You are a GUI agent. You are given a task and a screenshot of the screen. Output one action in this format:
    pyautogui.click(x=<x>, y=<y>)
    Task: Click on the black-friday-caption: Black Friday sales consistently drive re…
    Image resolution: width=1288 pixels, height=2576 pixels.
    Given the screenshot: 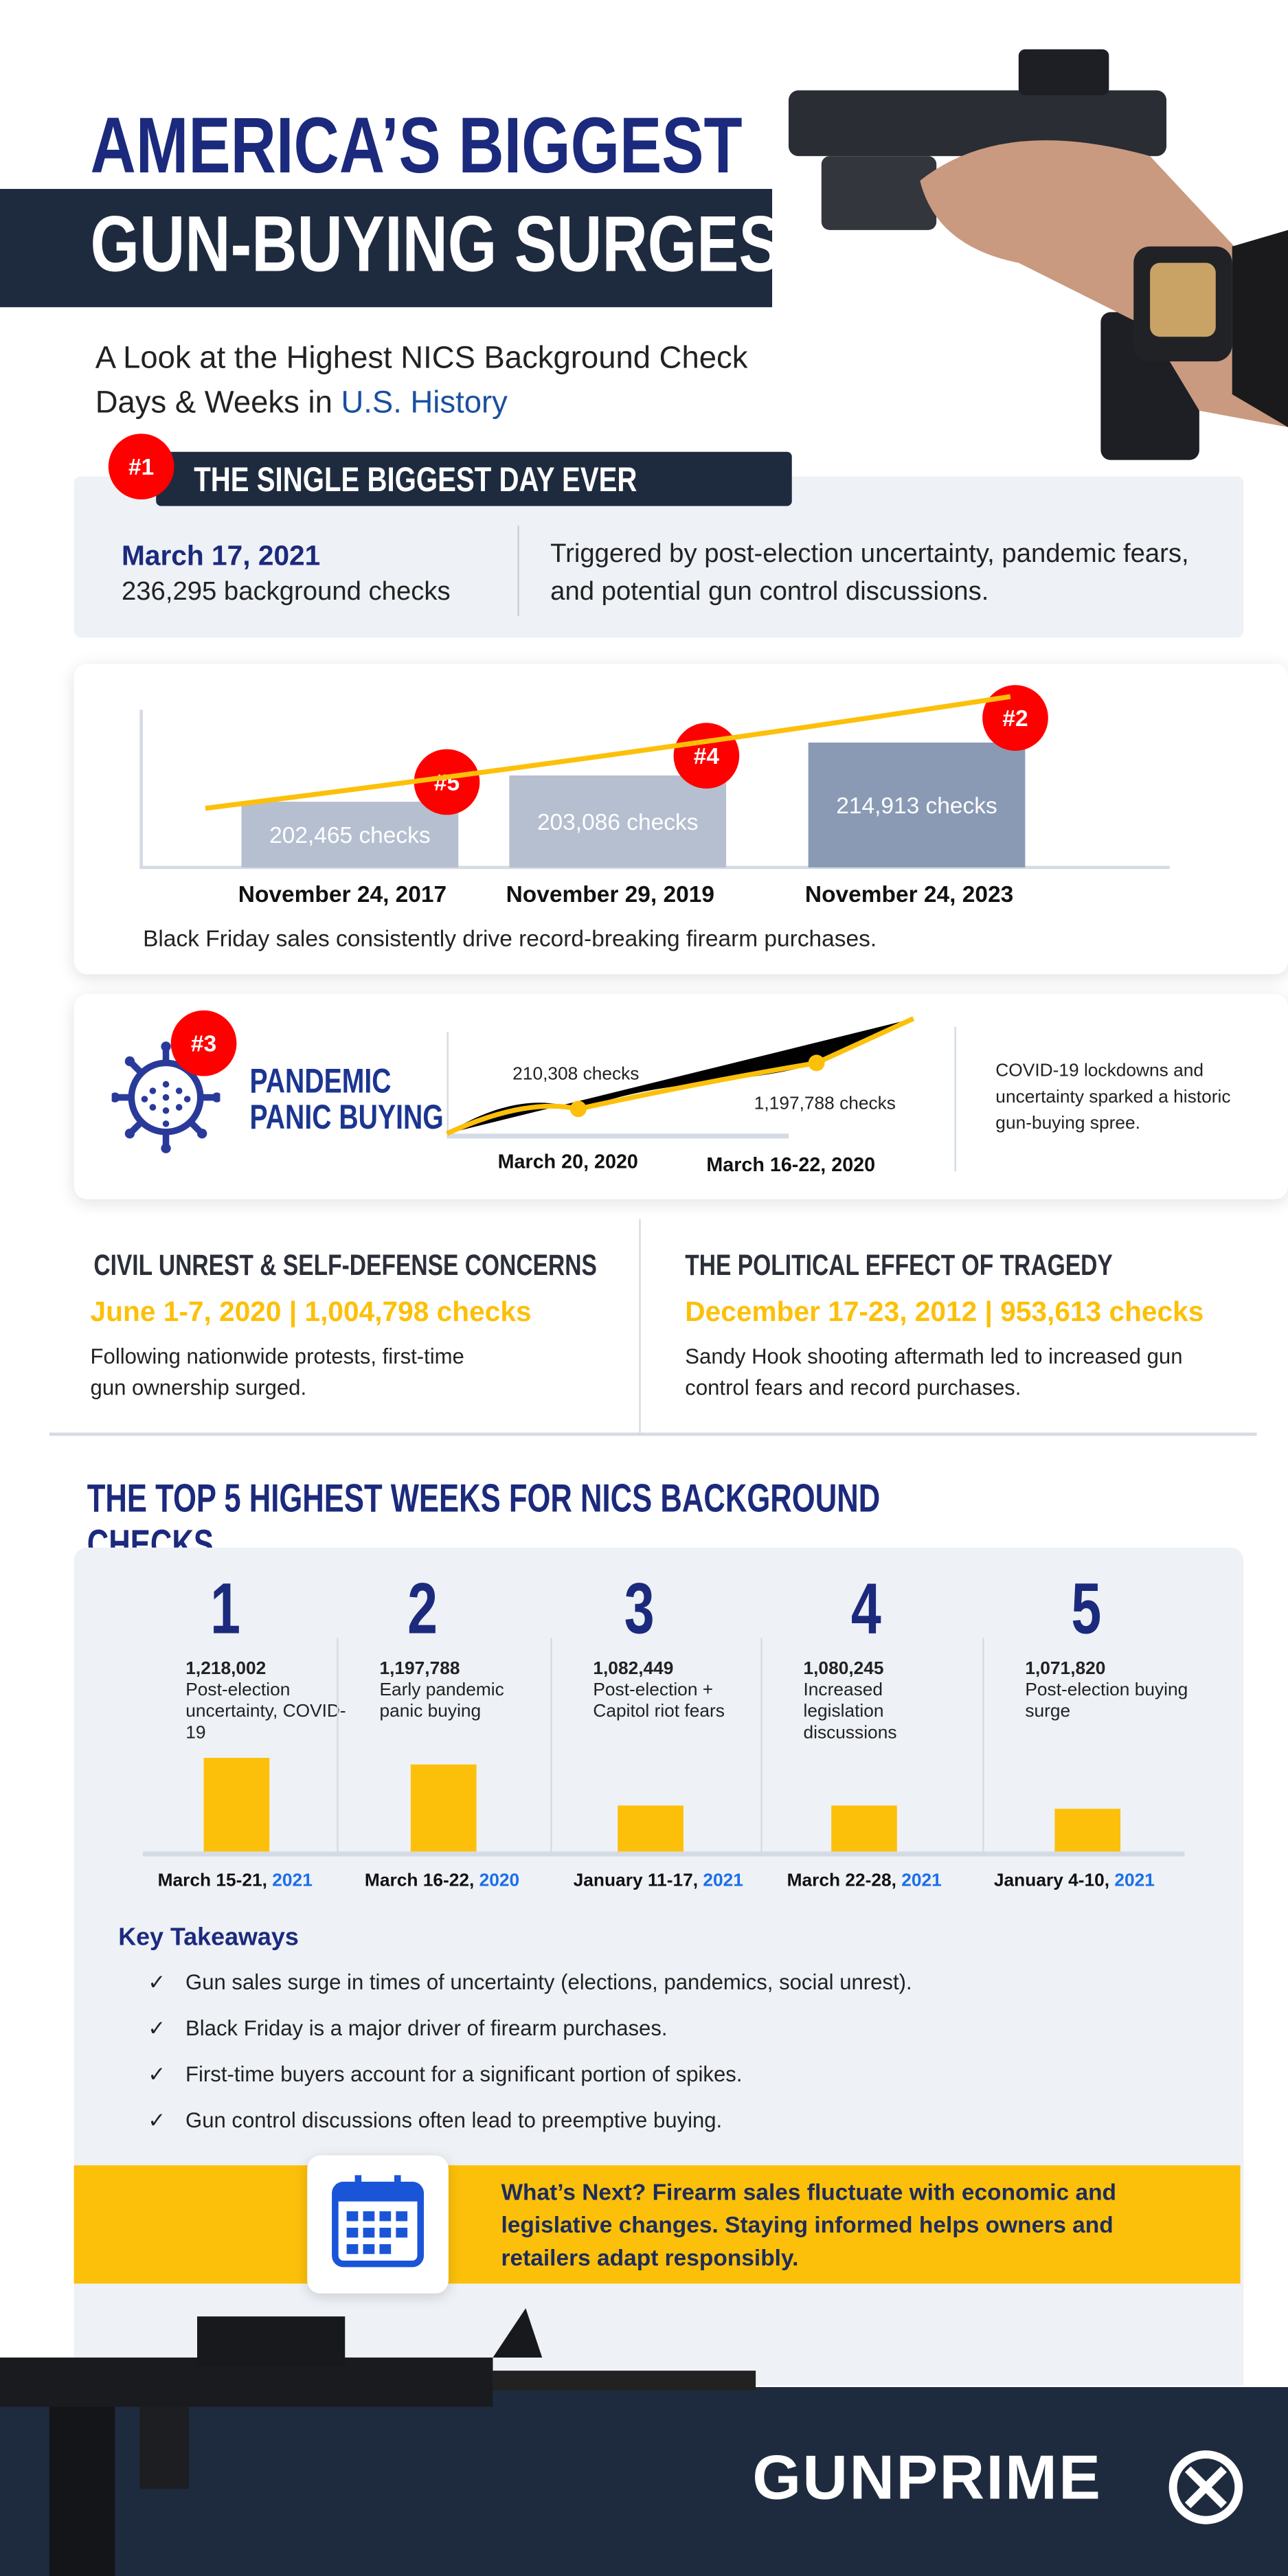 What is the action you would take?
    pyautogui.click(x=510, y=938)
    